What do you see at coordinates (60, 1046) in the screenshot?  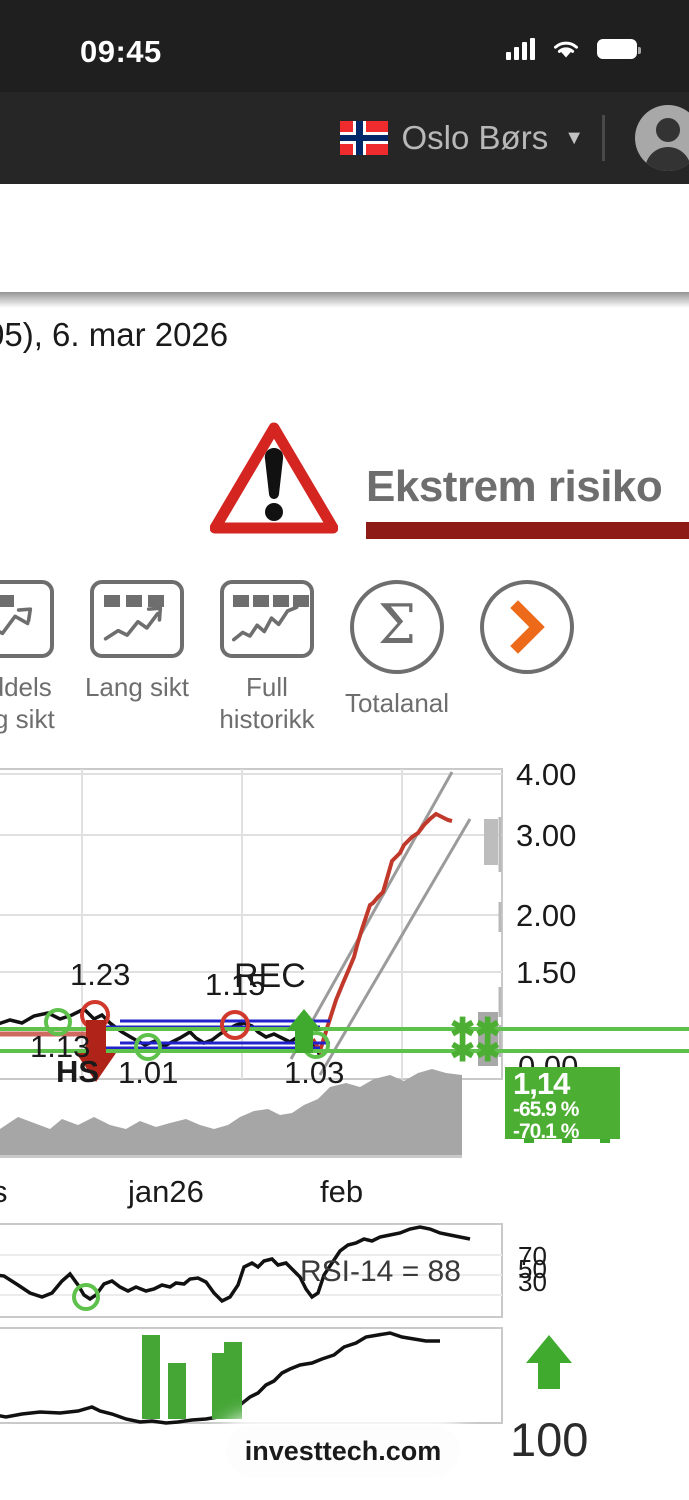 I see `svg-text: 1.13` at bounding box center [60, 1046].